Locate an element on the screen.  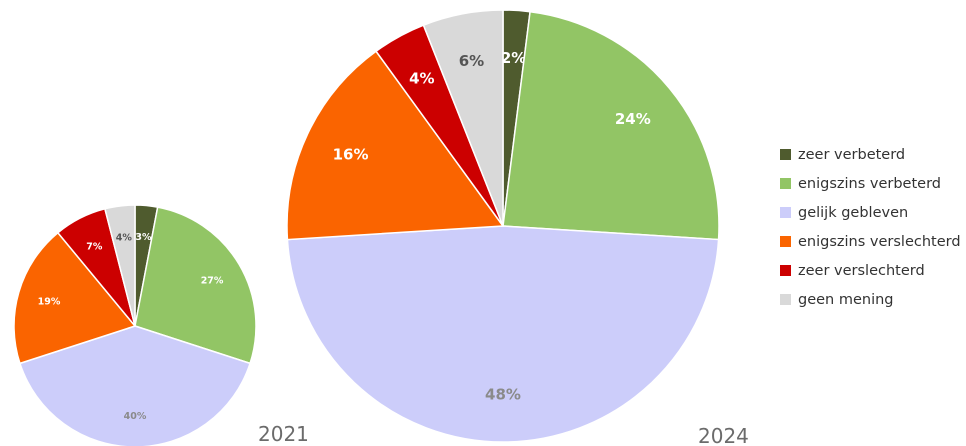
pie-2021-label-gelijk-gebleven: 40% is located at coordinates (135, 416).